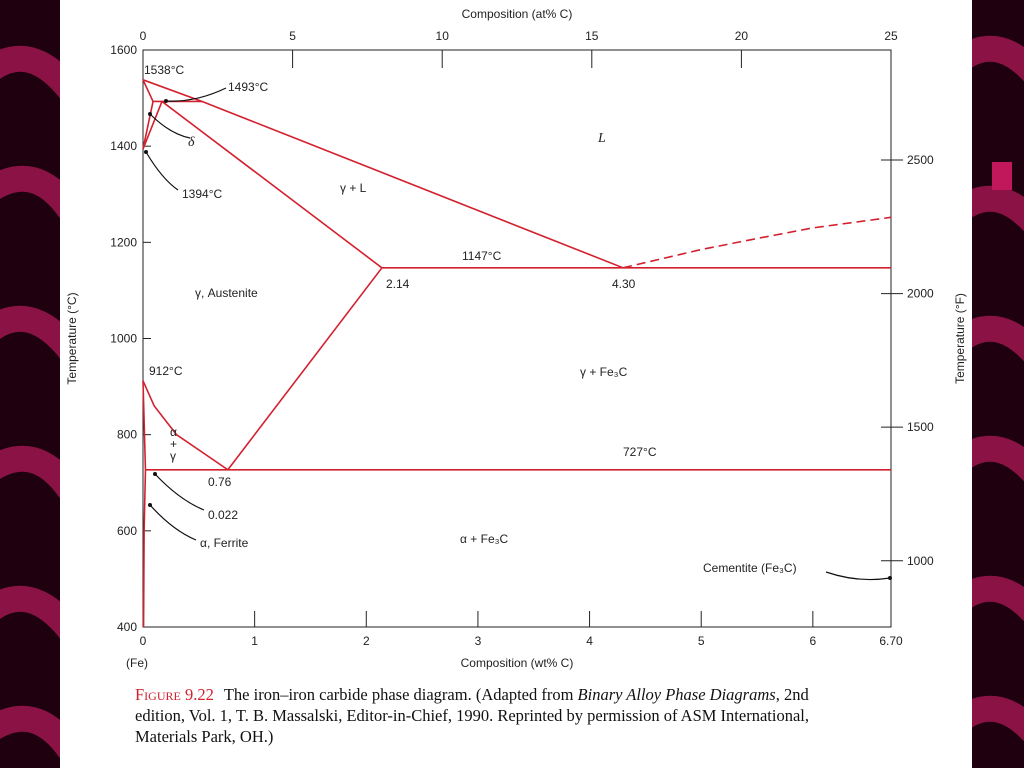 This screenshot has height=768, width=1024. I want to click on x-origin-label: (Fe), so click(137, 663).